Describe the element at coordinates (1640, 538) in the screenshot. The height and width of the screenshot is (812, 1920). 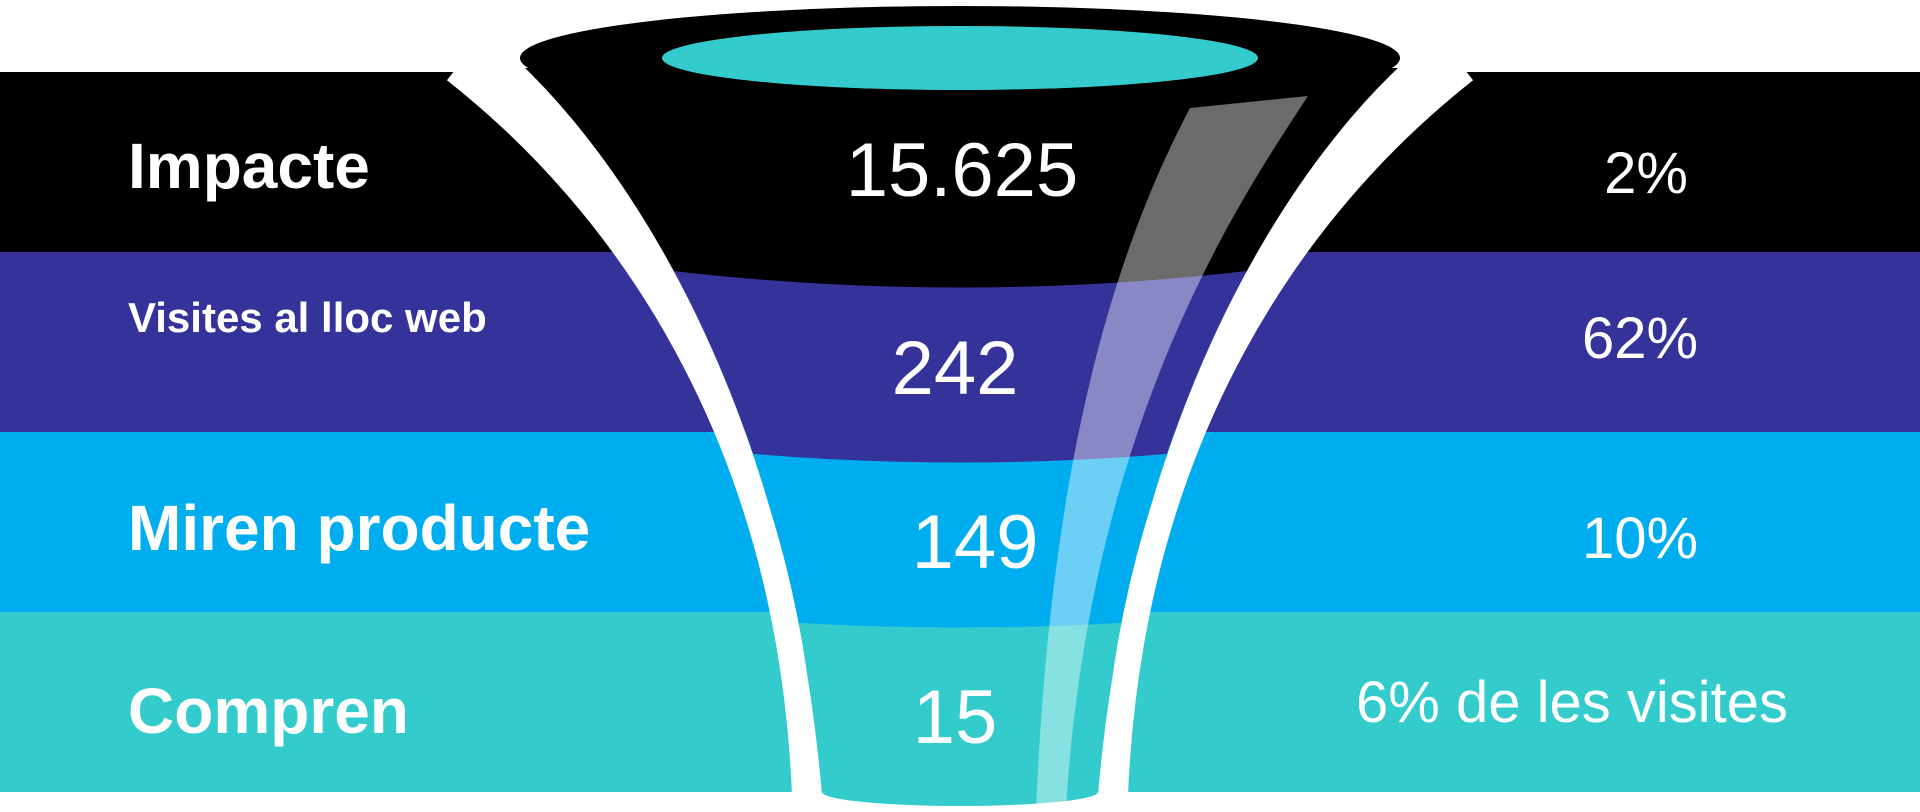
I see `stage-rate-3: 10%` at that location.